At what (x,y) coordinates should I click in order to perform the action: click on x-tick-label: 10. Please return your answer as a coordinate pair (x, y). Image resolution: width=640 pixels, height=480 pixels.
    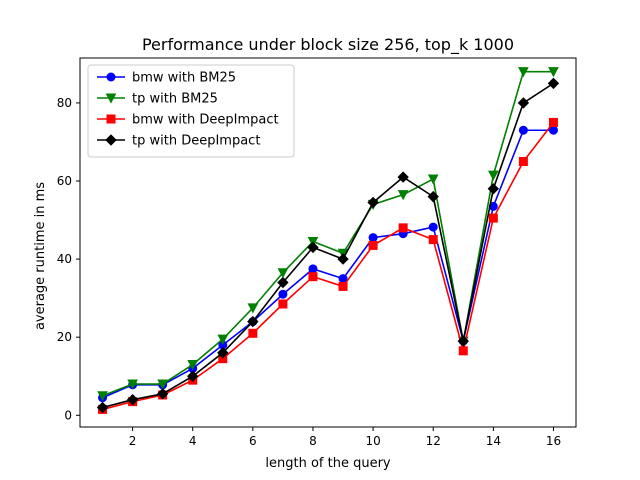
    Looking at the image, I should click on (372, 441).